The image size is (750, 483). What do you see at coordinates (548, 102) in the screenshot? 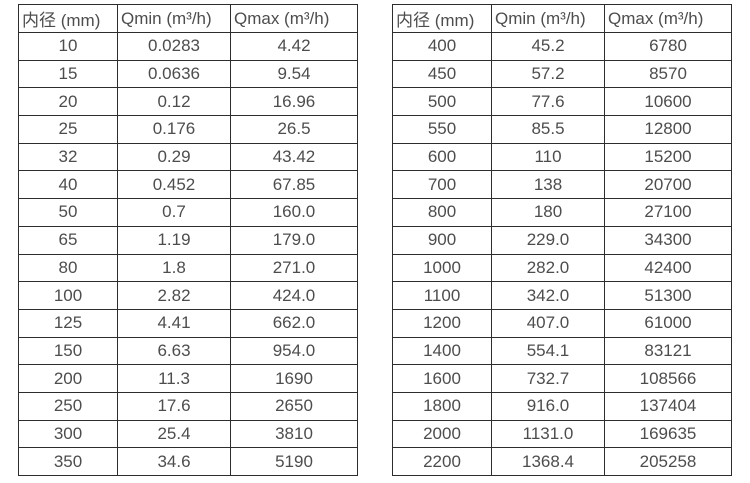
I see `table-cell: 77.6` at bounding box center [548, 102].